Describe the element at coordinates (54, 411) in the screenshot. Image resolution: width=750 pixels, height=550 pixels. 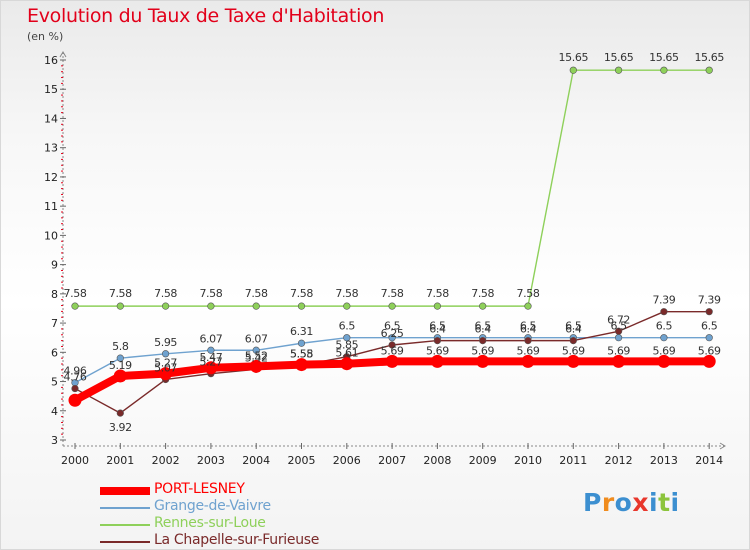
I see `y-tick-label: 4` at that location.